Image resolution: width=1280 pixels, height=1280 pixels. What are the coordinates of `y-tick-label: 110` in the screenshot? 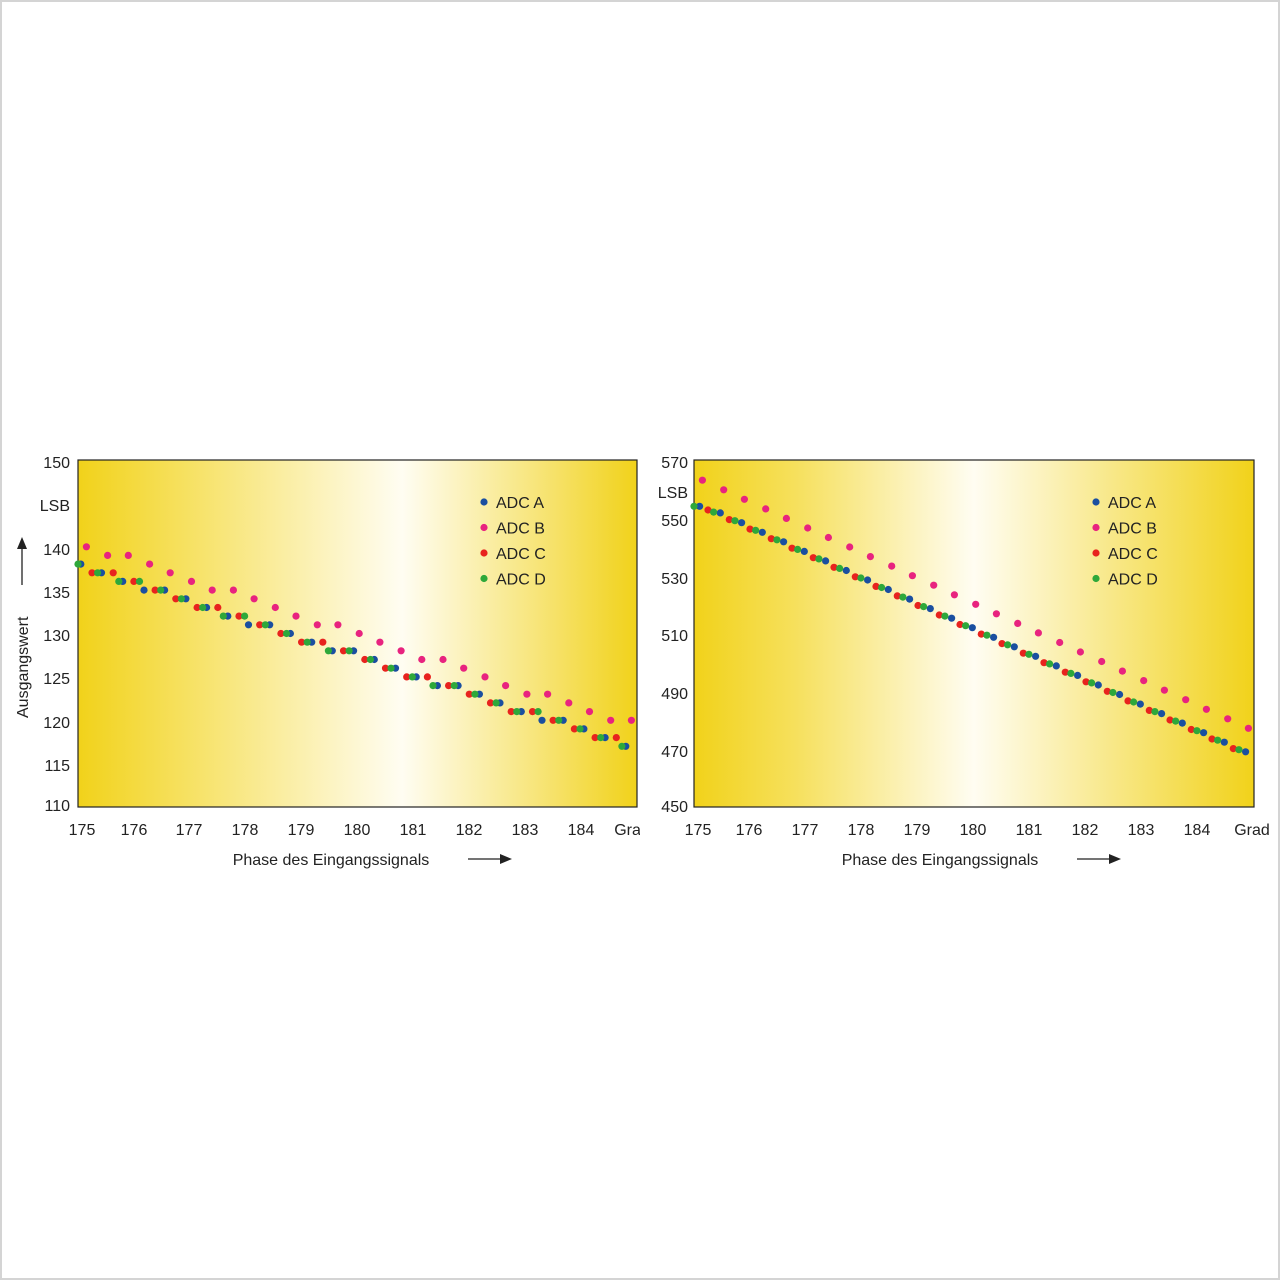 It's located at (57, 806).